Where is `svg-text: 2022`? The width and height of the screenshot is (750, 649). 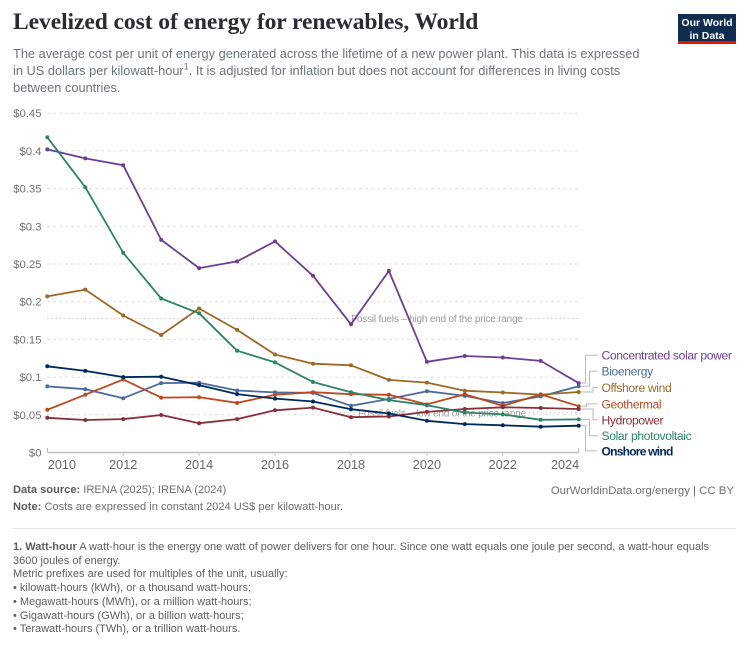
svg-text: 2022 is located at coordinates (503, 465).